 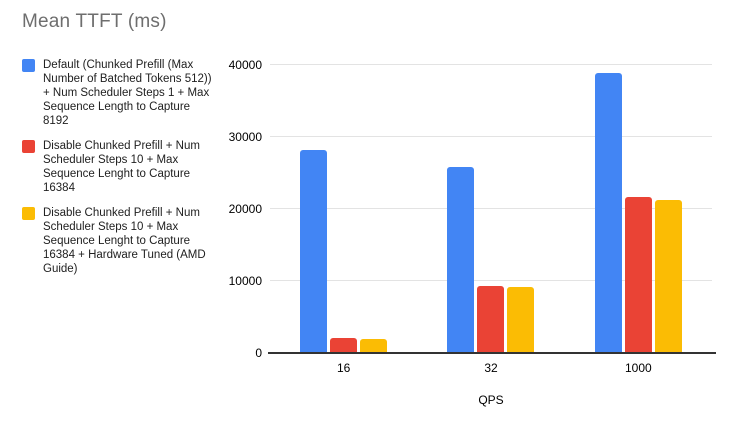 What do you see at coordinates (343, 368) in the screenshot?
I see `x-axis-tick-label: 16` at bounding box center [343, 368].